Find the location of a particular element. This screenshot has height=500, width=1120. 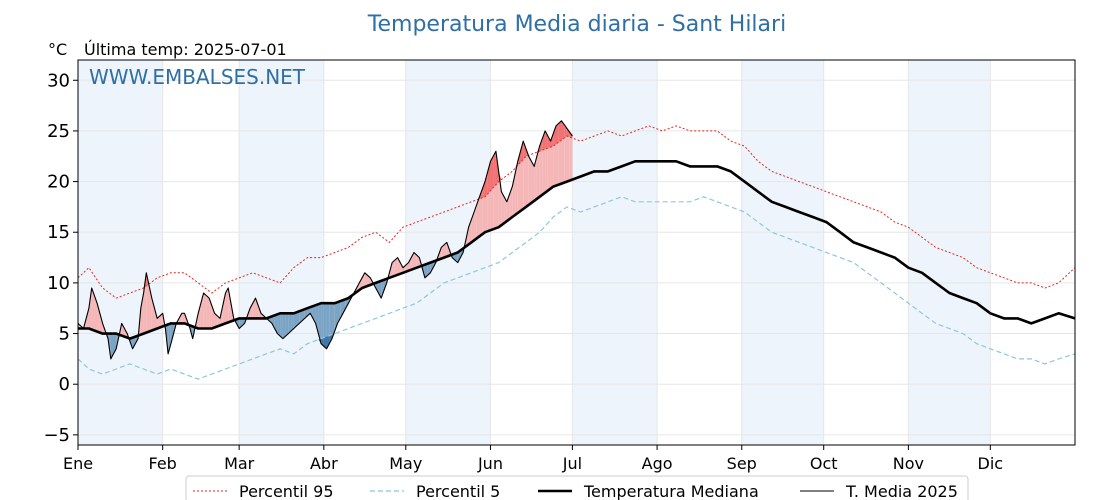

month-label-dic: Dic is located at coordinates (991, 463).